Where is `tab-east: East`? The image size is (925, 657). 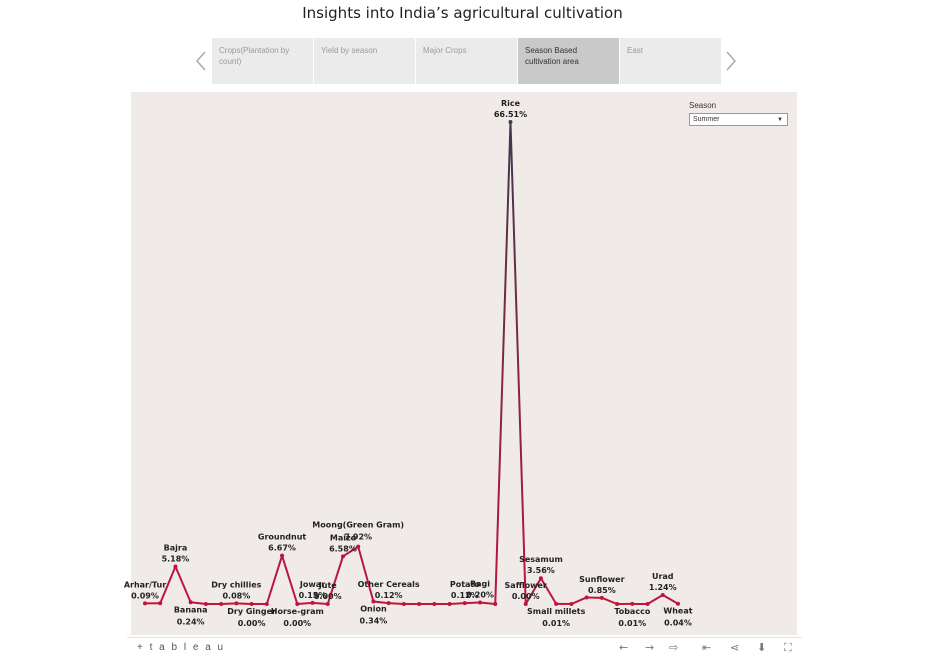 tab-east: East is located at coordinates (670, 61).